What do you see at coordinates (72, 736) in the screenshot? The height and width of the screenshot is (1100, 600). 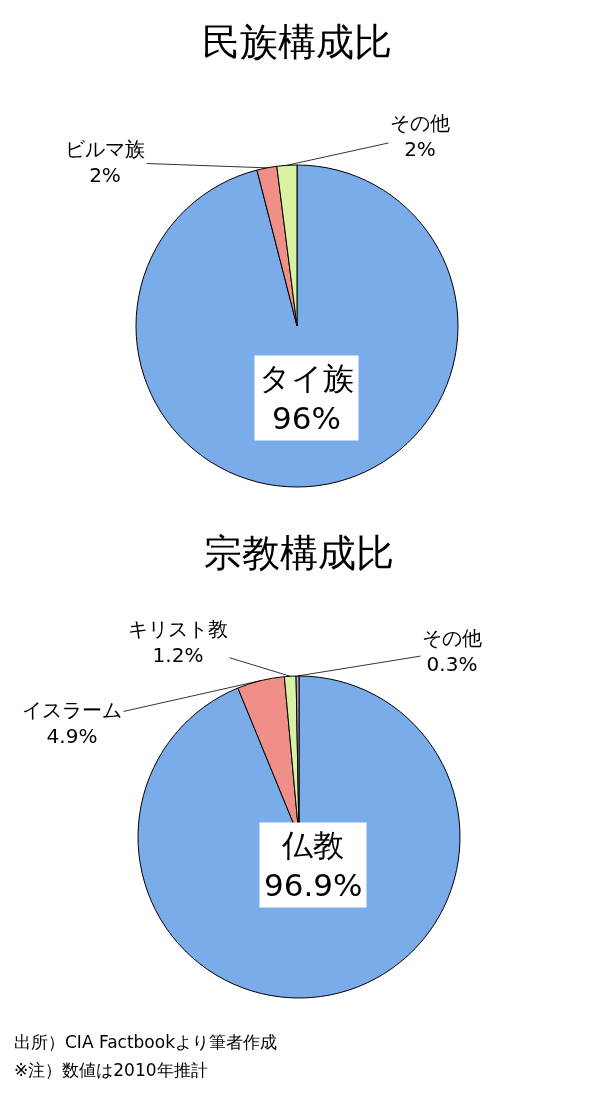 I see `data-label: 4.9%` at bounding box center [72, 736].